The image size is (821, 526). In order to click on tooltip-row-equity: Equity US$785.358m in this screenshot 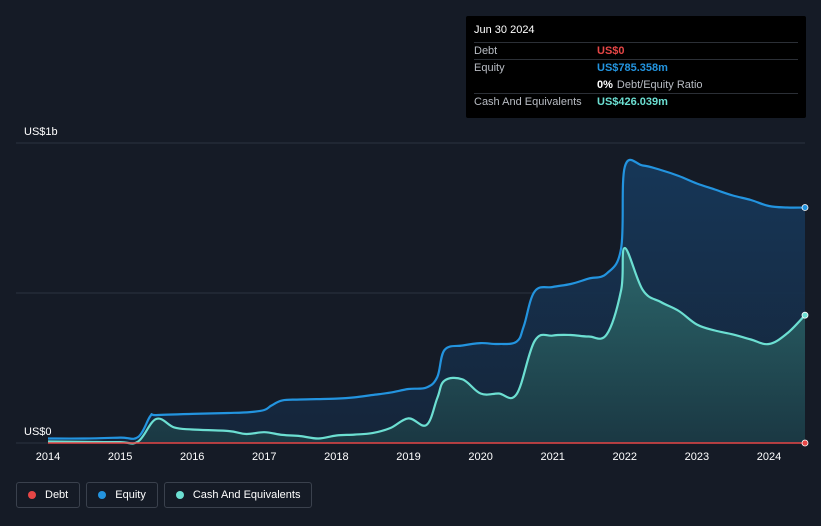, I will do `click(636, 67)`.